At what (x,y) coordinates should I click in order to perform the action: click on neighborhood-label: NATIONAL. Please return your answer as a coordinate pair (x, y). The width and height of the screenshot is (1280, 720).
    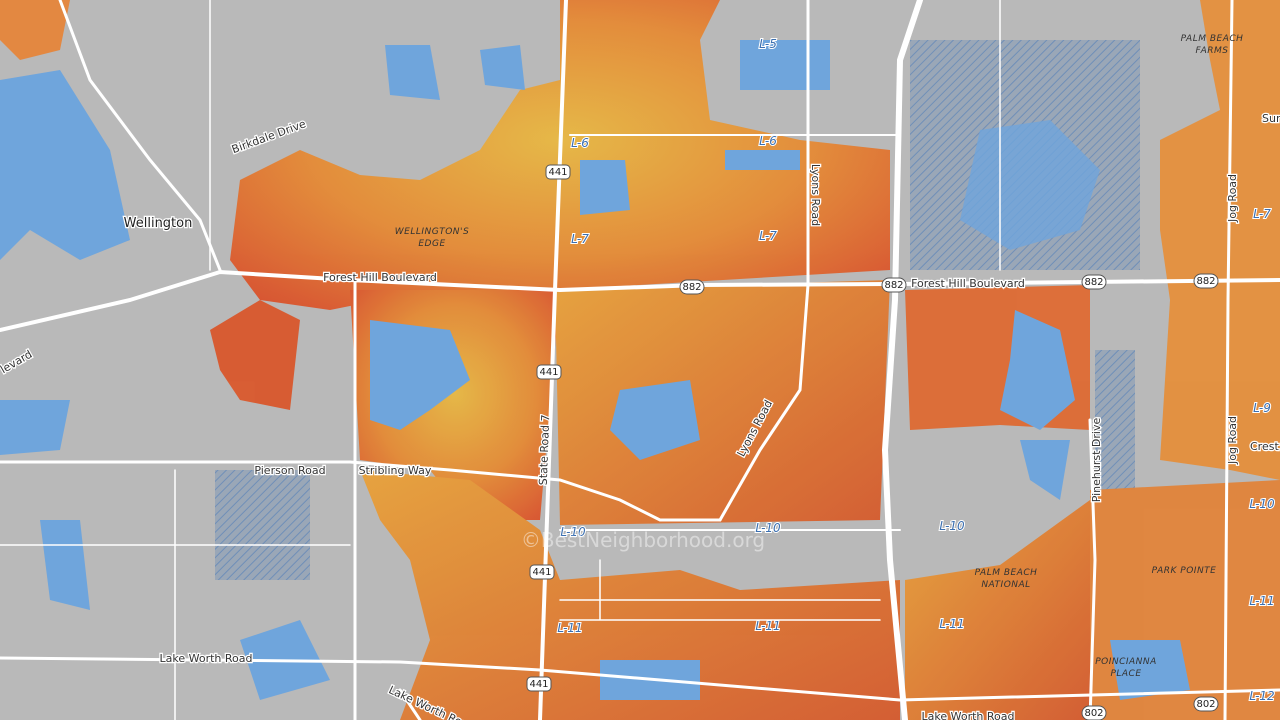
    Looking at the image, I should click on (1005, 585).